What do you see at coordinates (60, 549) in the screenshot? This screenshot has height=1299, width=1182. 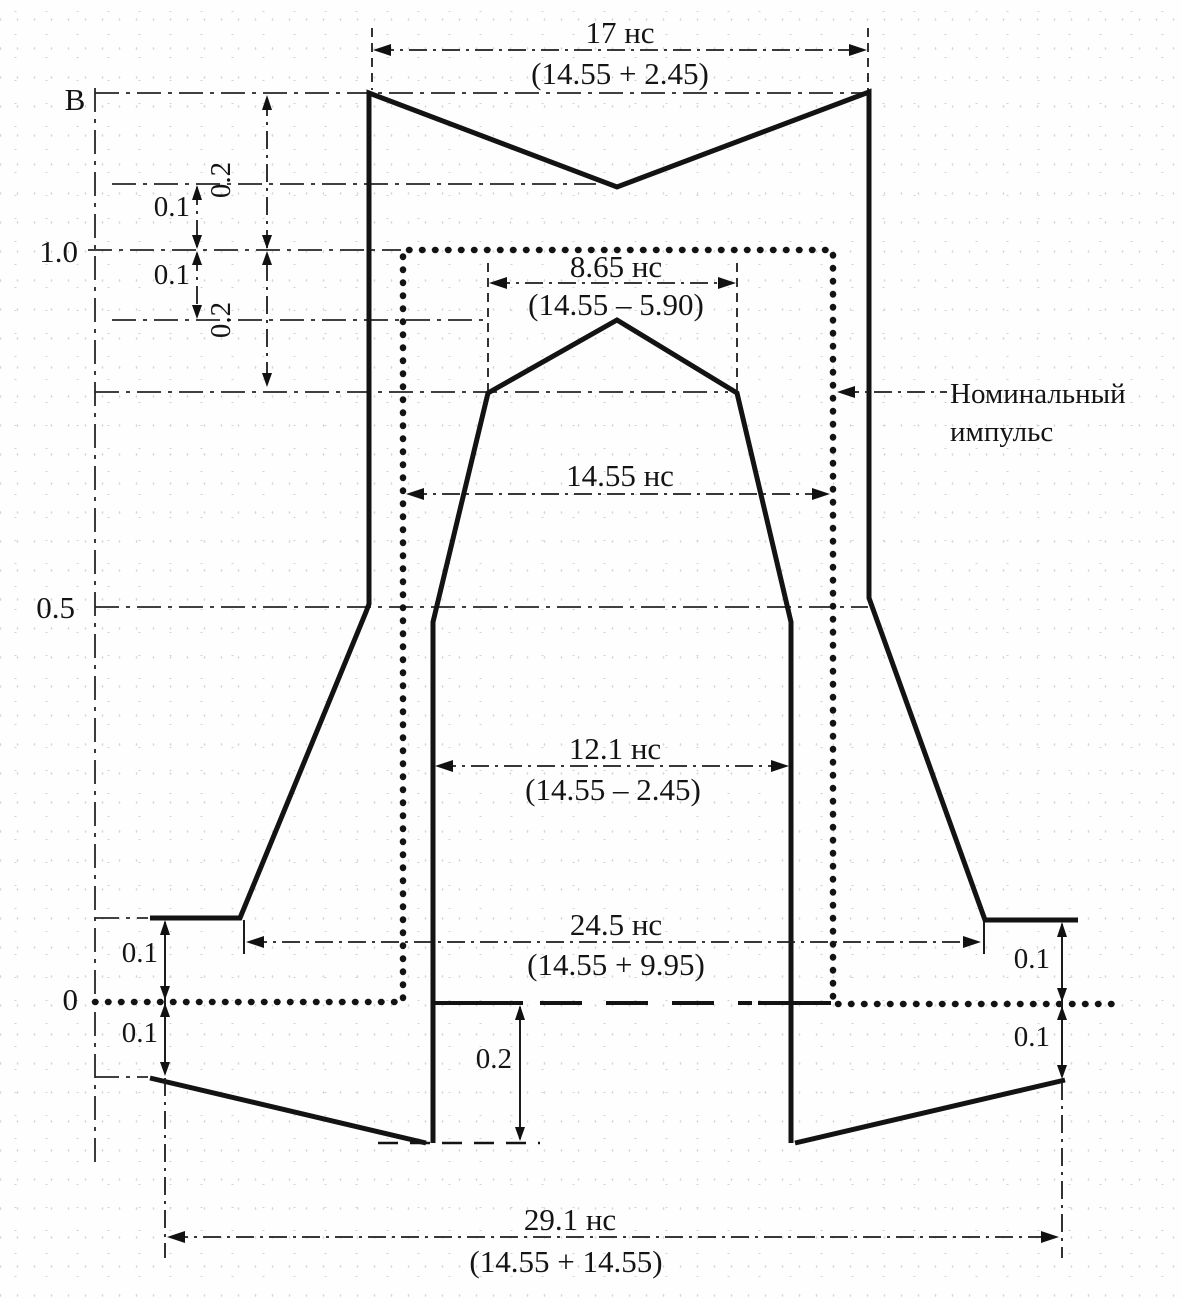 I see `axis-labels: B 1.0 0.5 0` at bounding box center [60, 549].